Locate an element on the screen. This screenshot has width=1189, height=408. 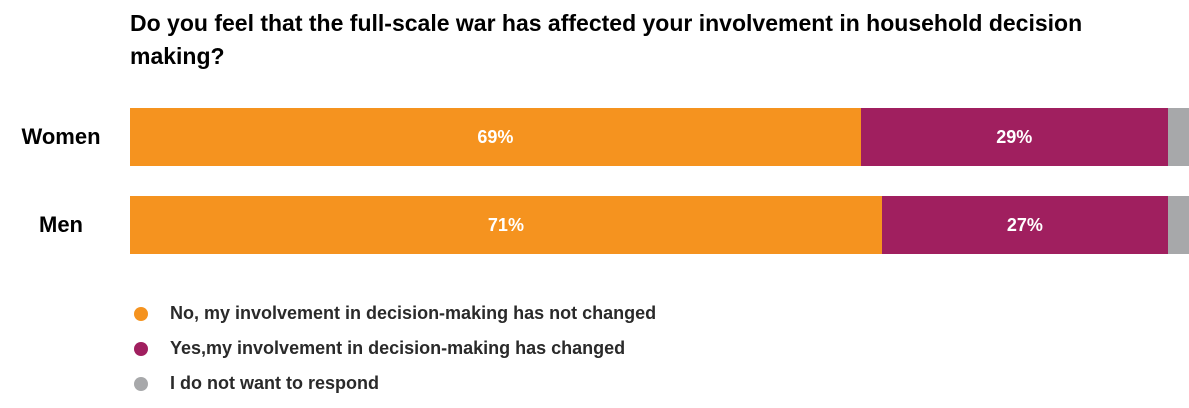
bar-segment-men-series-2: 27% is located at coordinates (1024, 225).